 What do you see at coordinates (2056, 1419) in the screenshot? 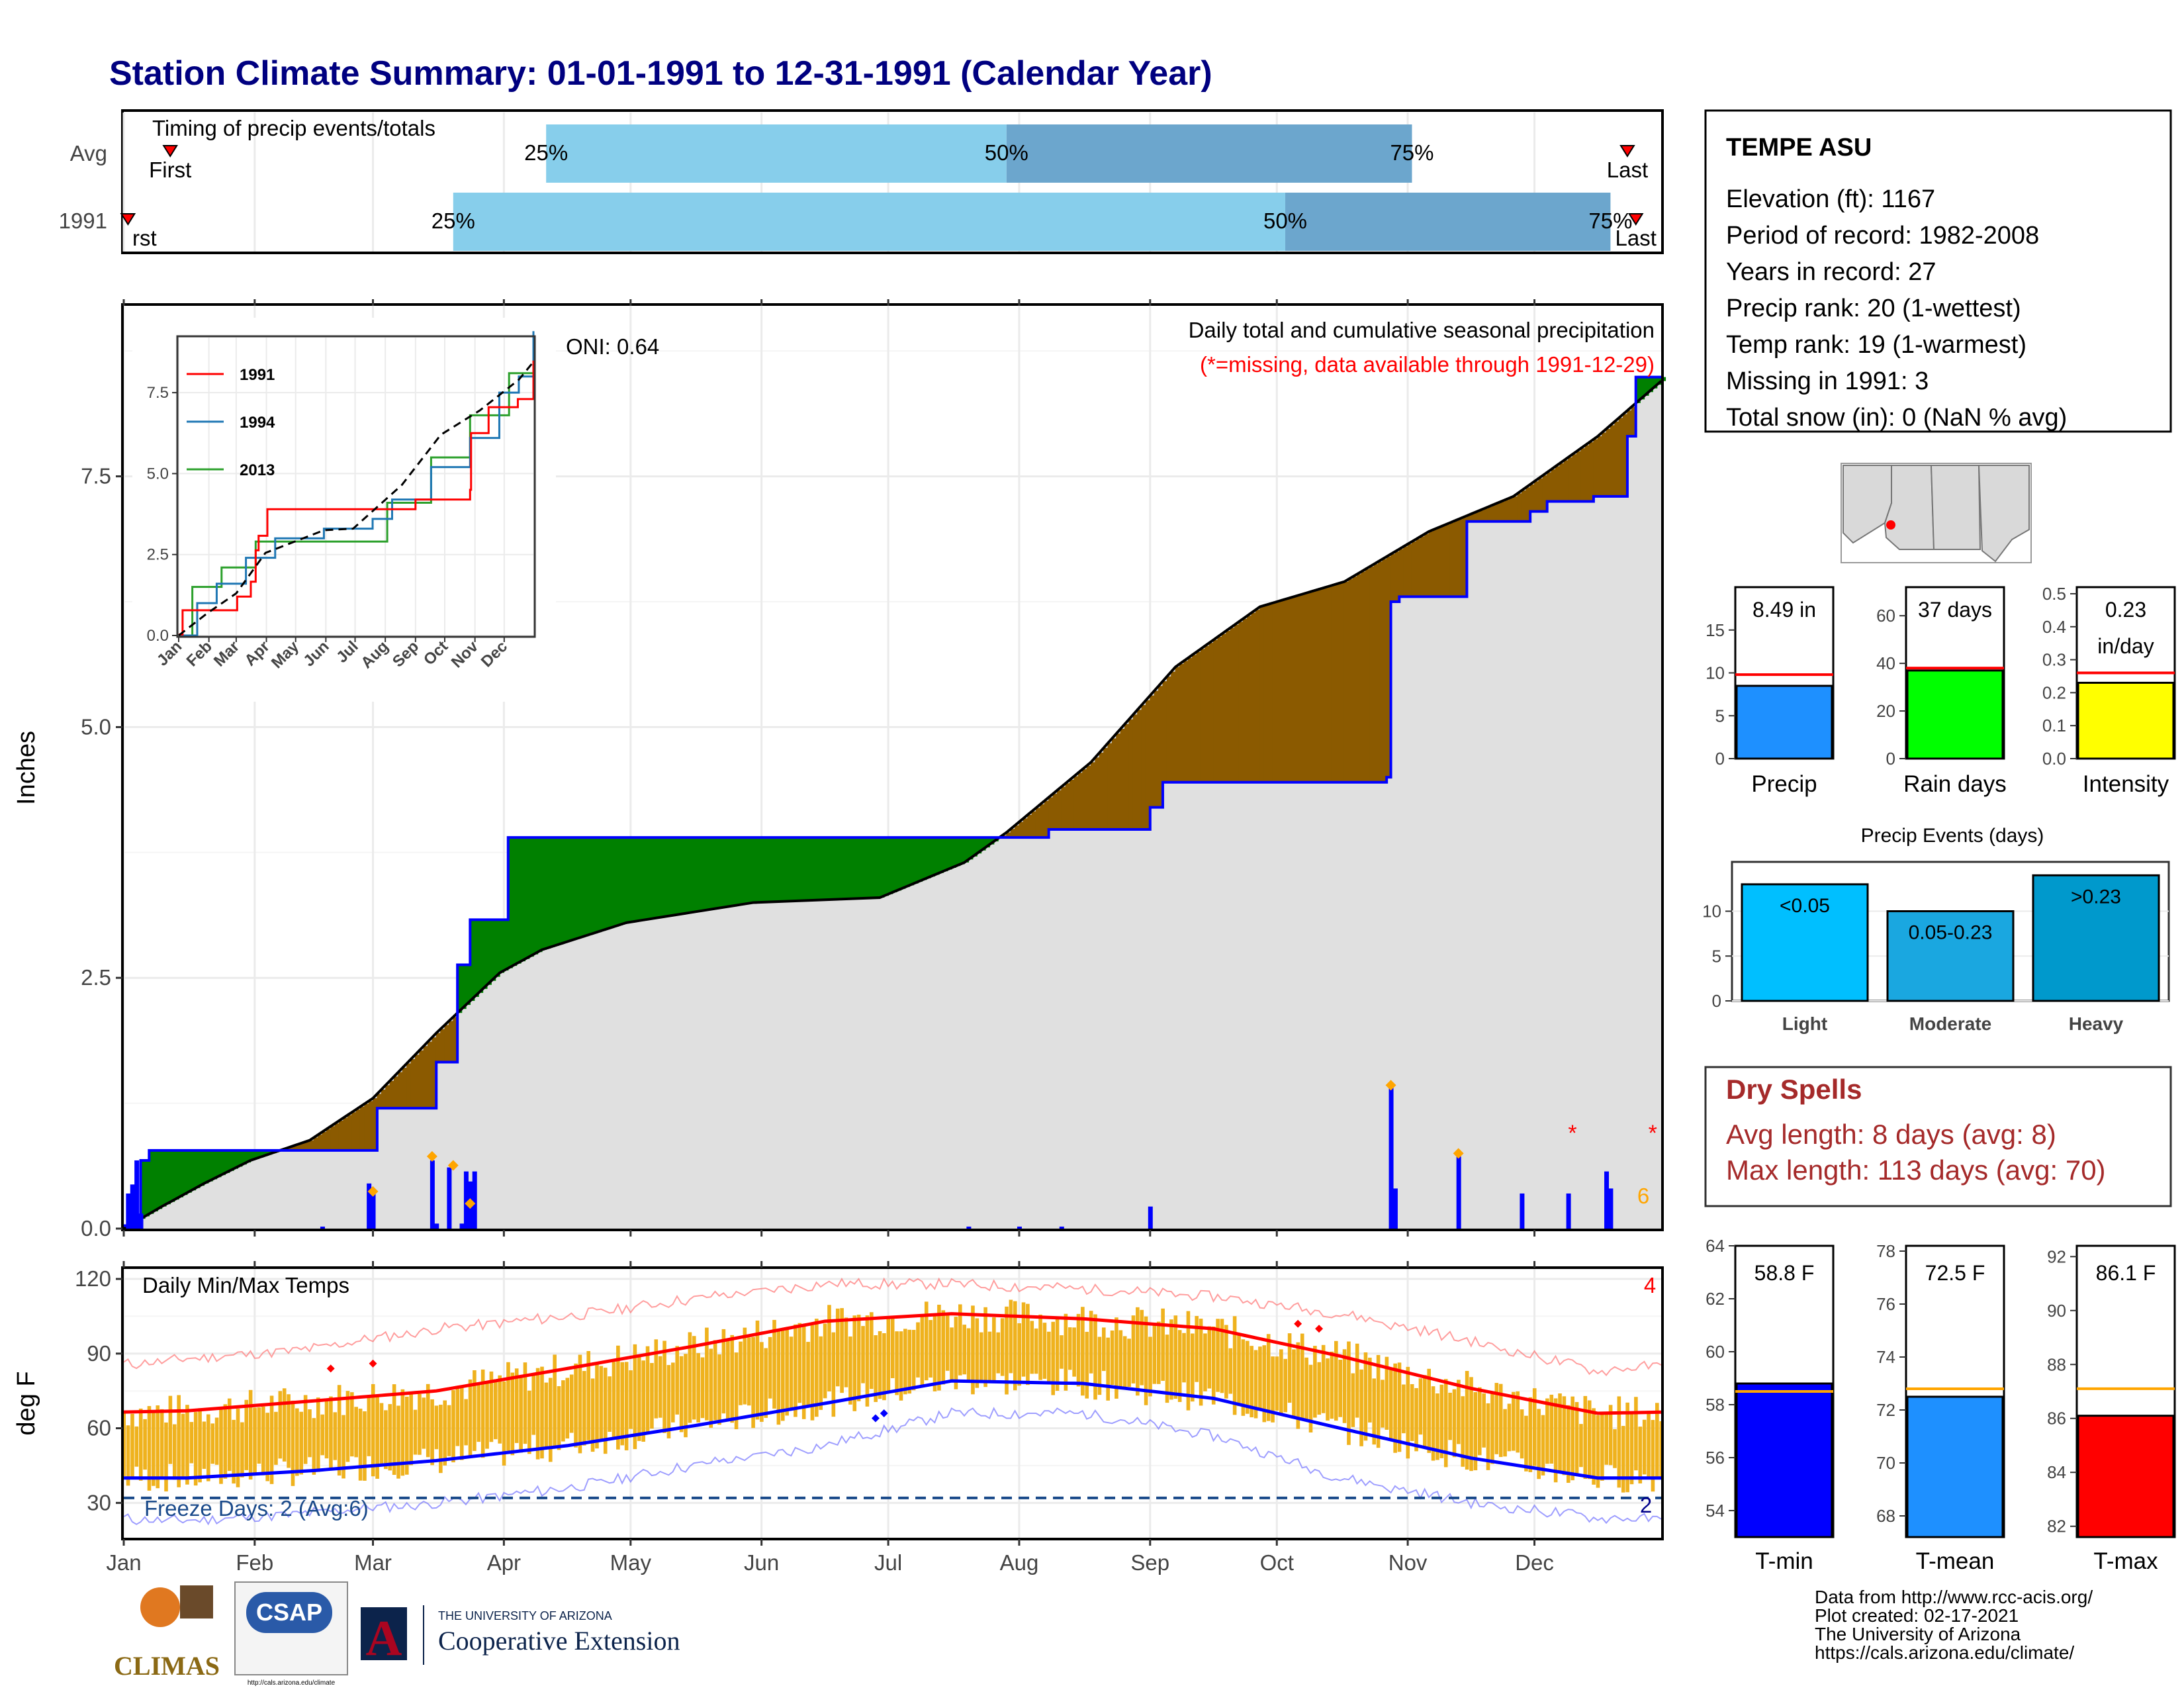
I see `temp-bar-tick-label: 86` at bounding box center [2056, 1419].